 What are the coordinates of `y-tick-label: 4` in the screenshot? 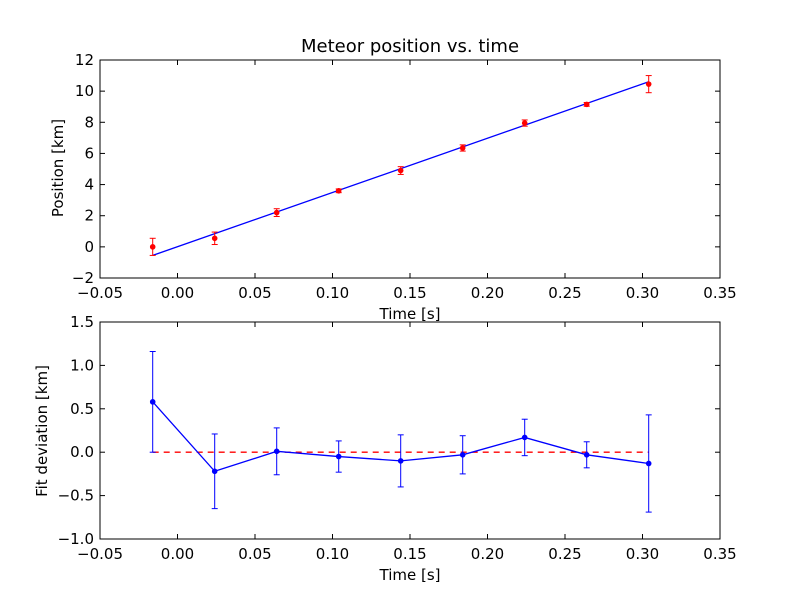 It's located at (89, 185).